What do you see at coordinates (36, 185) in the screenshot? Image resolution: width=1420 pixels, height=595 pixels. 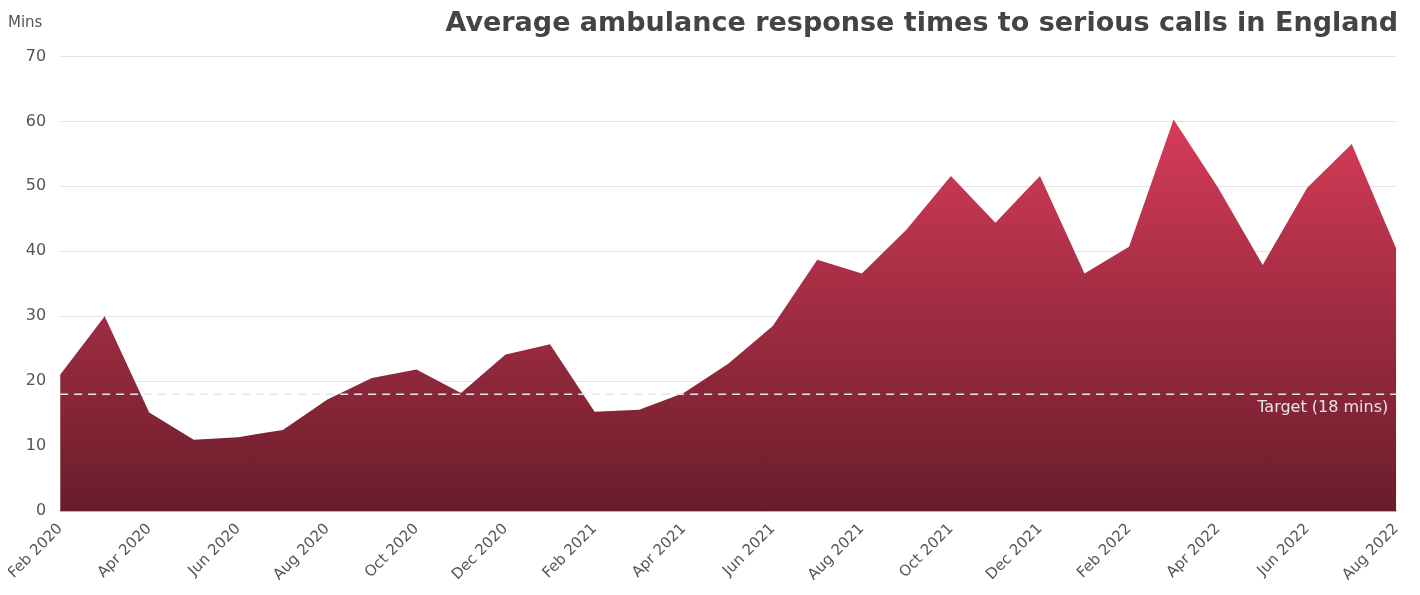 I see `y-tick-label: 50` at bounding box center [36, 185].